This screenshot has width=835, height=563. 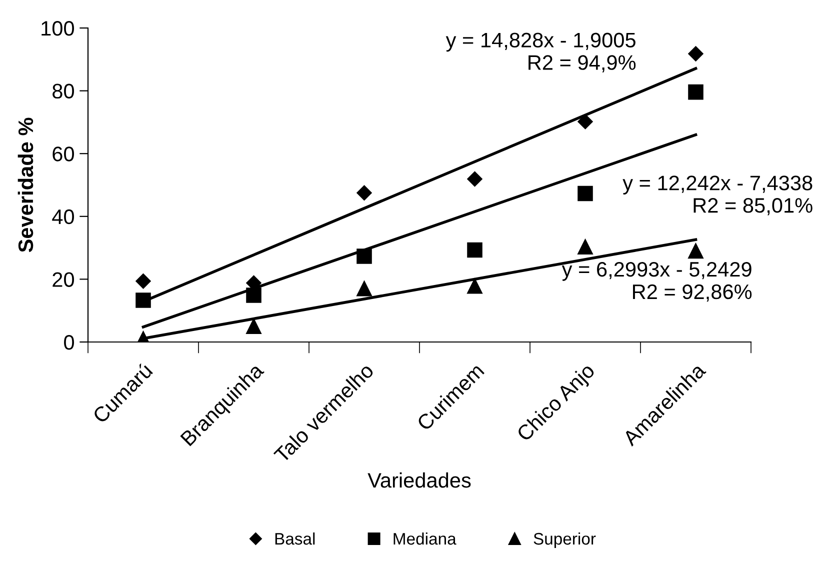 What do you see at coordinates (565, 540) in the screenshot?
I see `legend-label: Superior` at bounding box center [565, 540].